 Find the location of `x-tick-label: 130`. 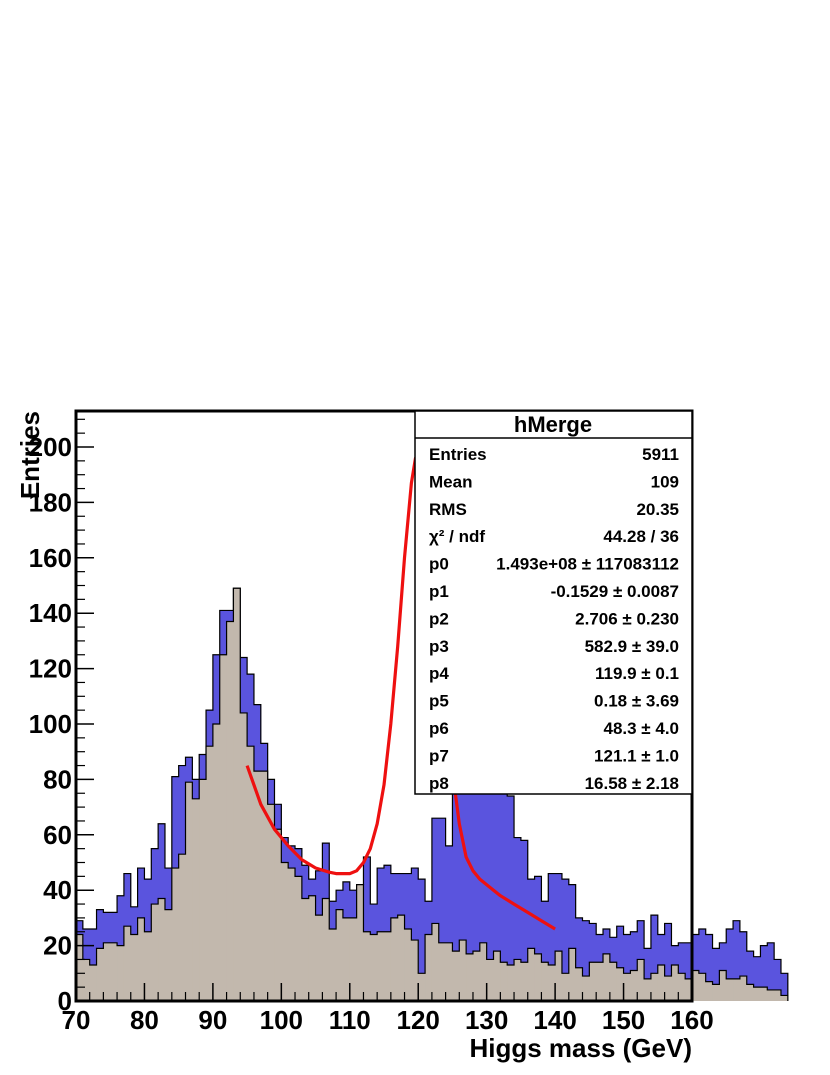

x-tick-label: 130 is located at coordinates (486, 1020).